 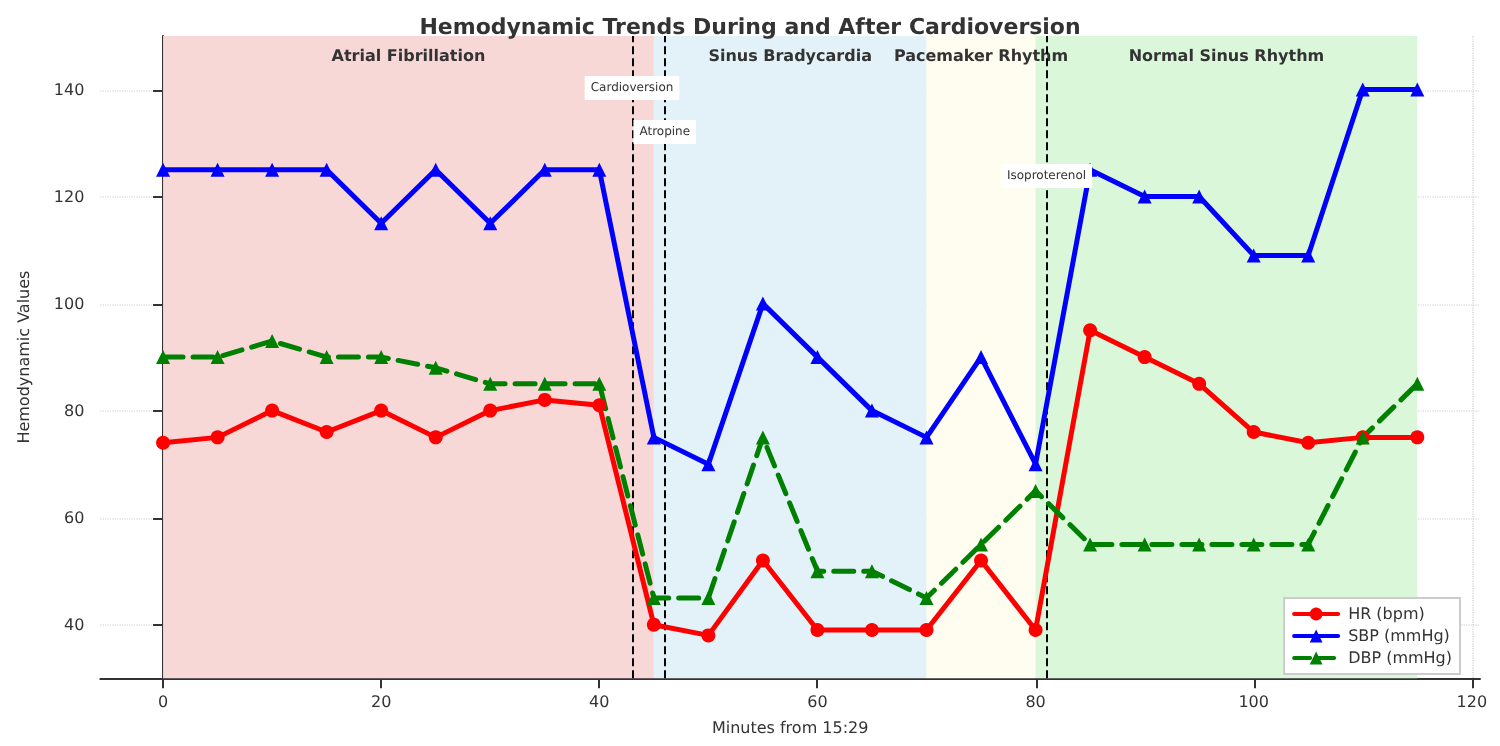 What do you see at coordinates (790, 56) in the screenshot?
I see `band-label: Sinus Bradycardia` at bounding box center [790, 56].